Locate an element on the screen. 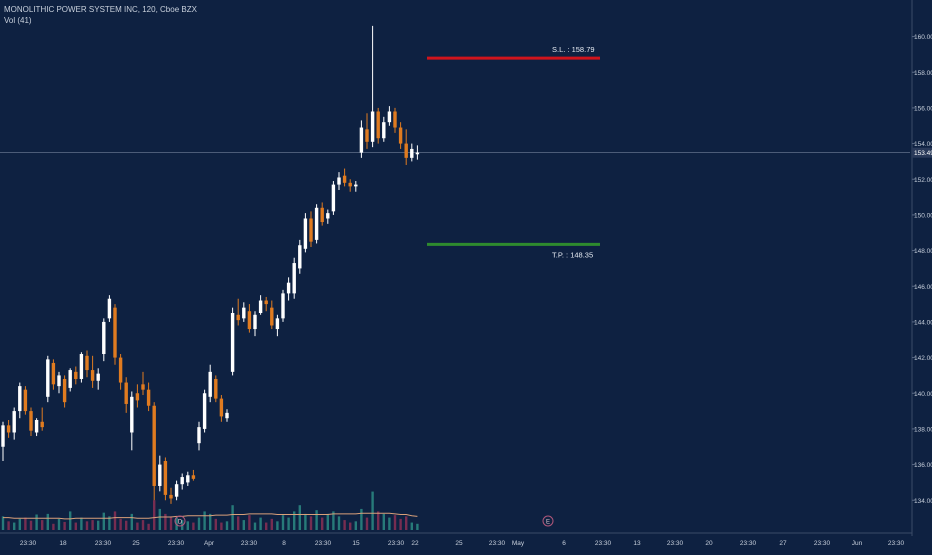  trade-levels: S.L. : 158.79 T.P. : 148.35 is located at coordinates (513, 152).